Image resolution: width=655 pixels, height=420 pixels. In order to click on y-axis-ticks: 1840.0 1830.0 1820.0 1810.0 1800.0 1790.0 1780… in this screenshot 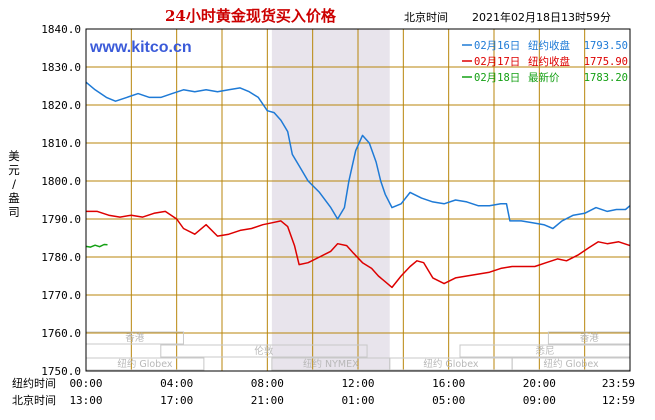, I will do `click(61, 200)`.